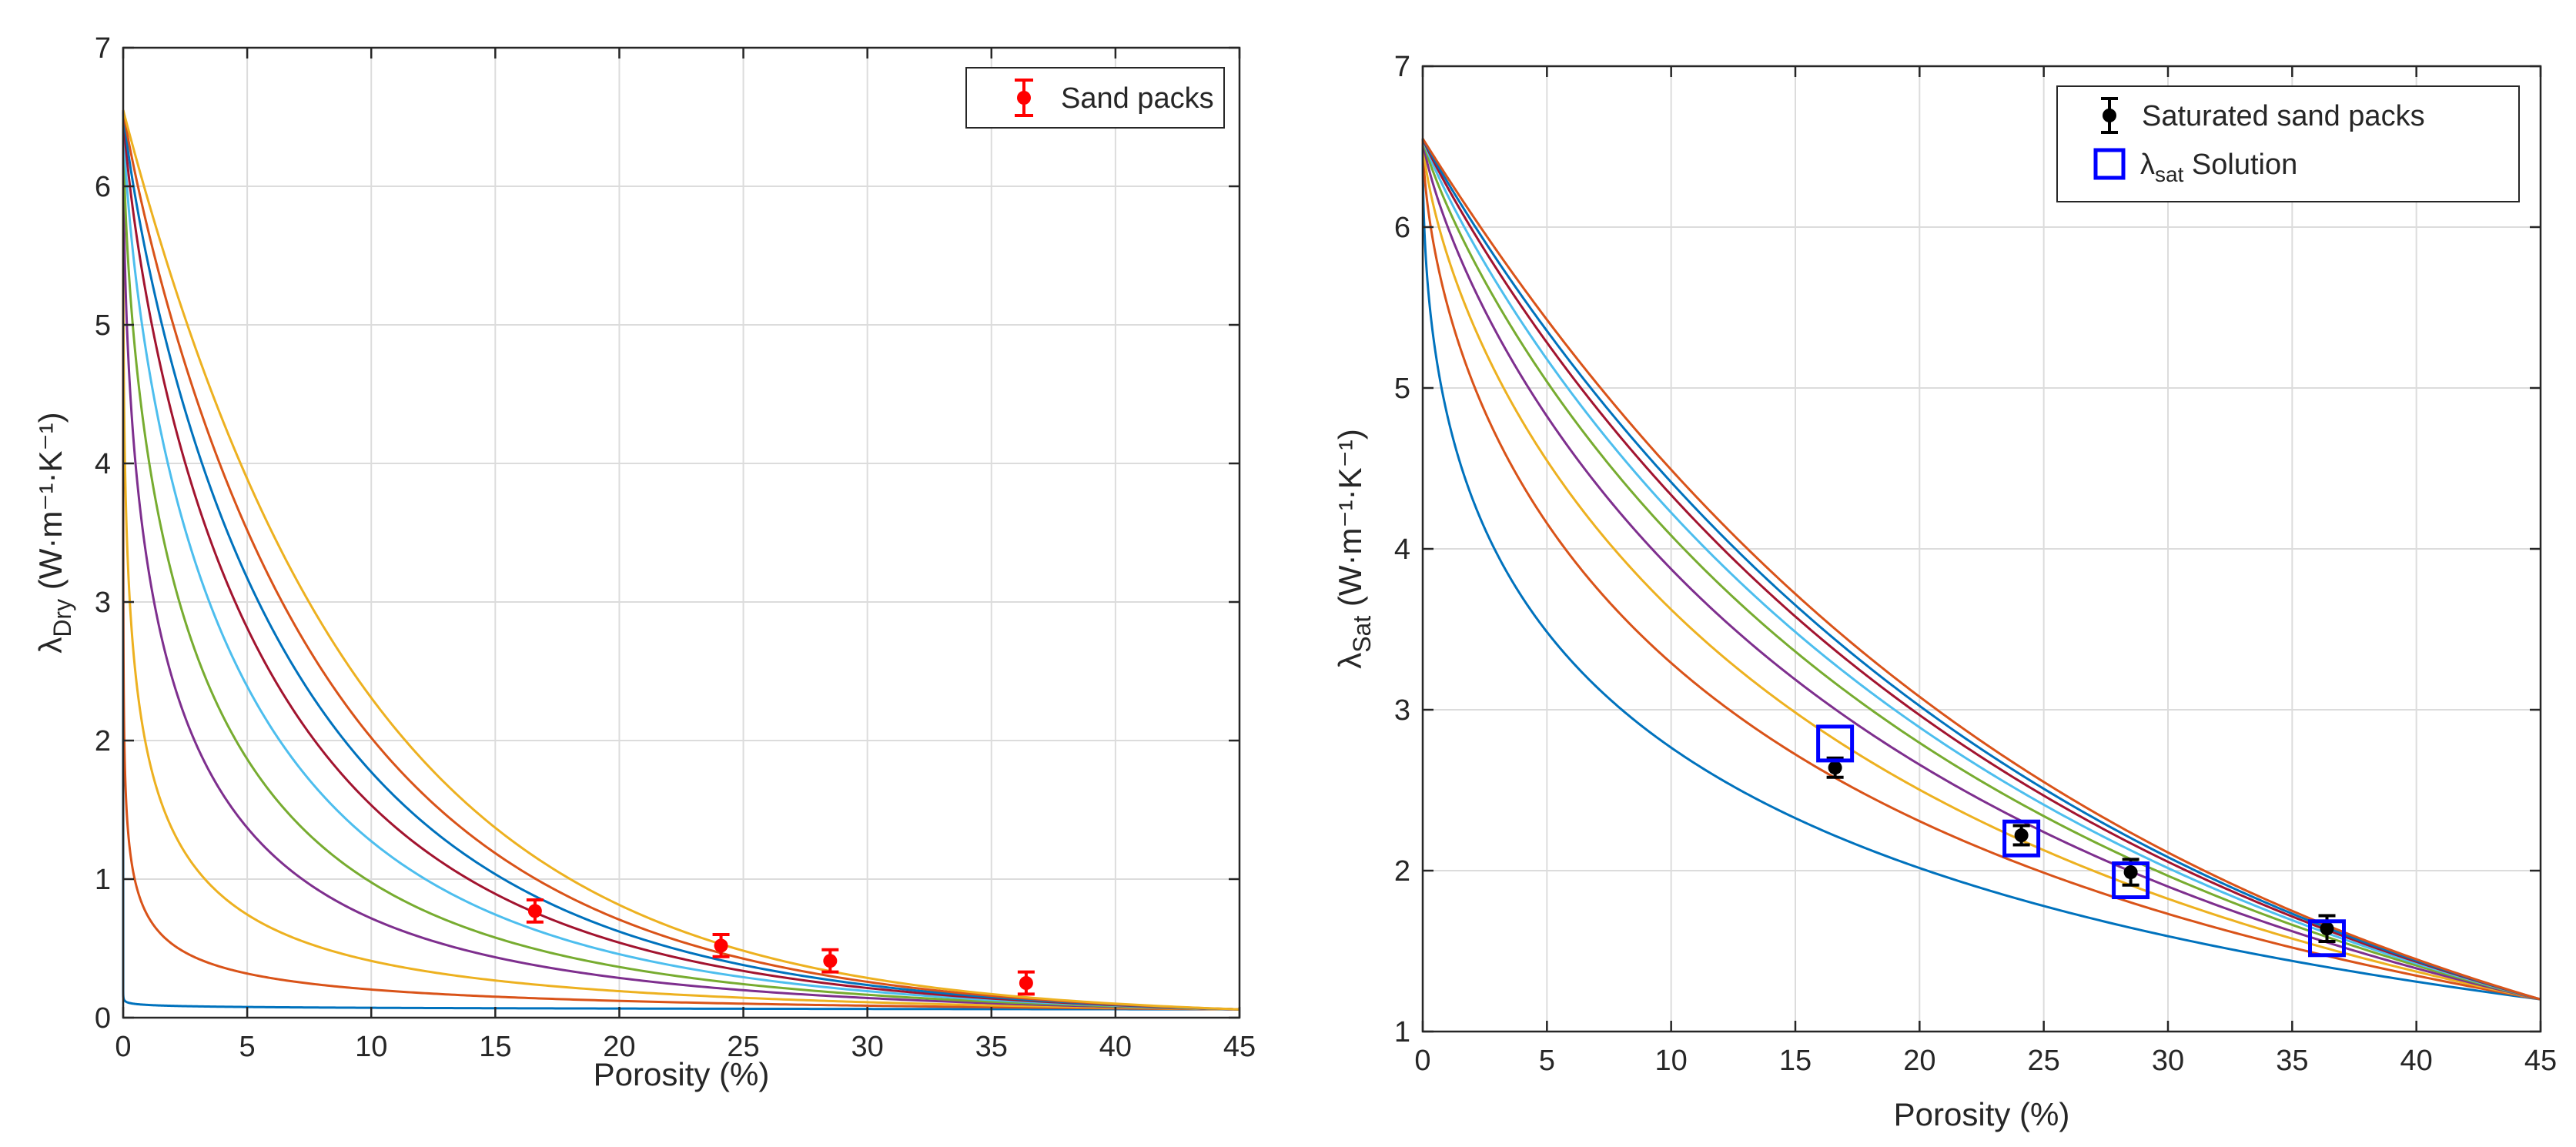 The width and height of the screenshot is (2576, 1147). I want to click on legend-box-right, so click(2288, 143).